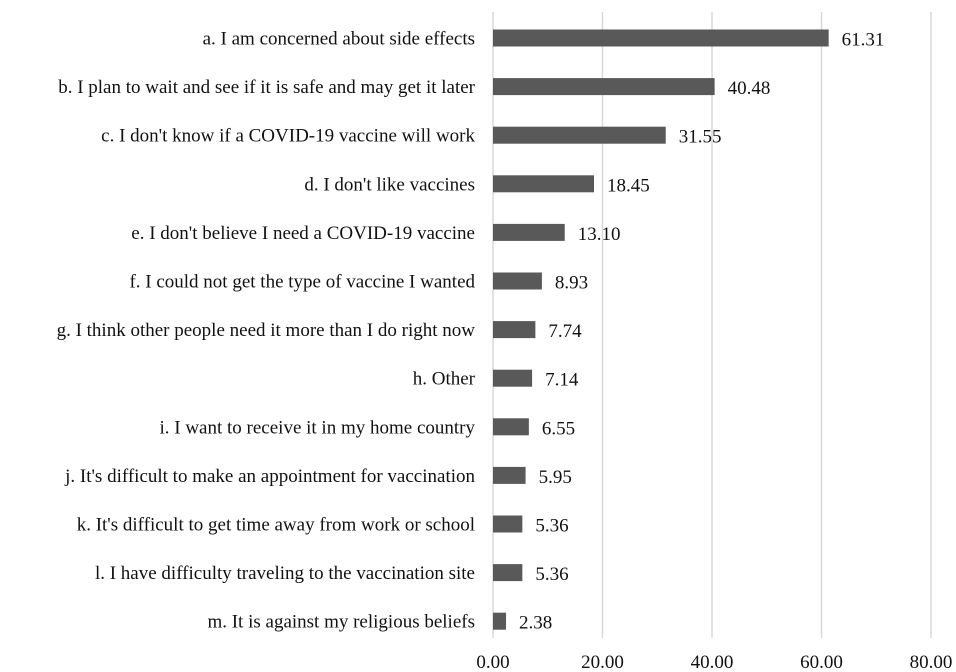  What do you see at coordinates (571, 283) in the screenshot?
I see `data-label: 8.93` at bounding box center [571, 283].